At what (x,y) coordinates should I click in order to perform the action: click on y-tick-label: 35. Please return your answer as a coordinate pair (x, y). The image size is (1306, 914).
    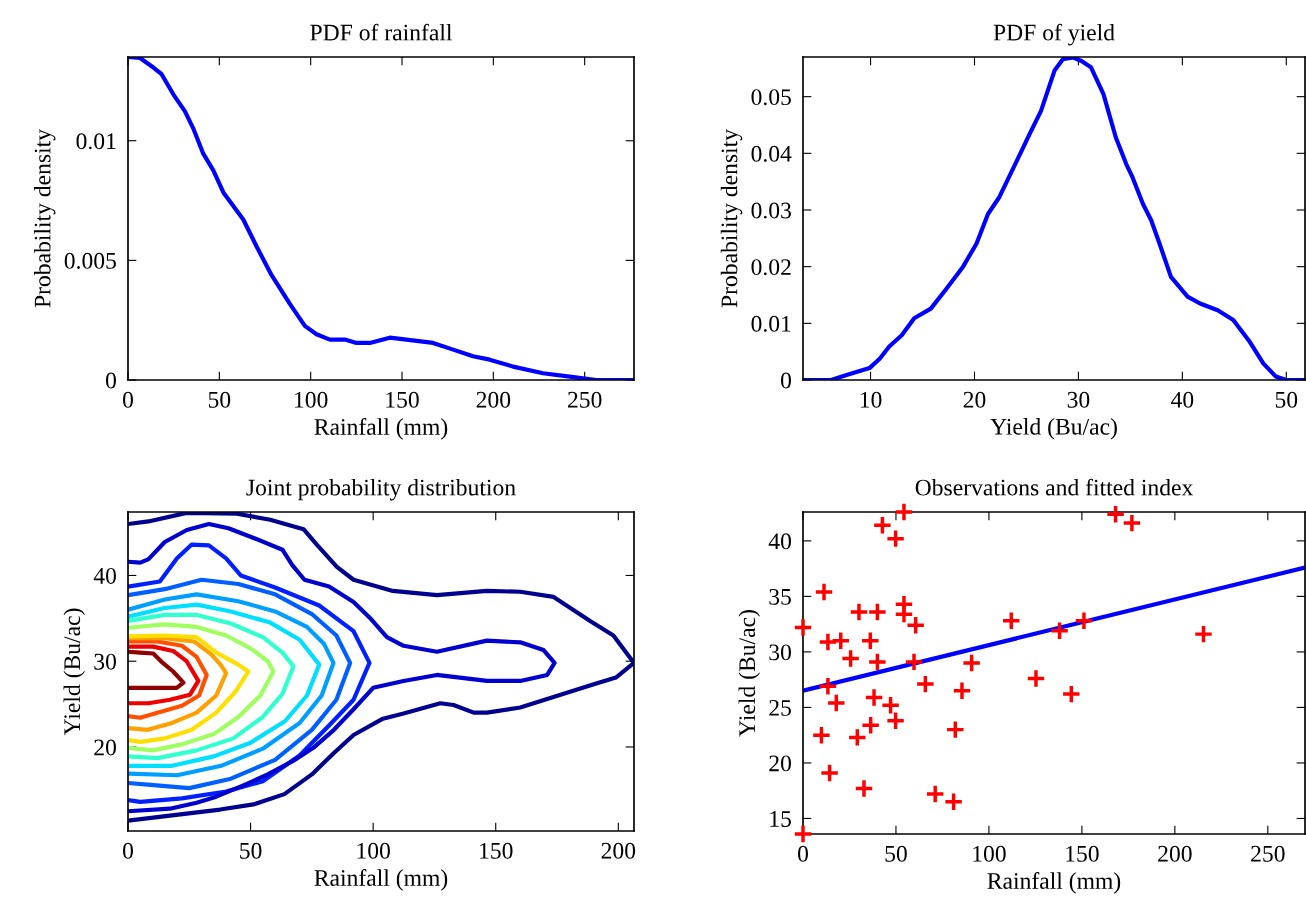
    Looking at the image, I should click on (780, 596).